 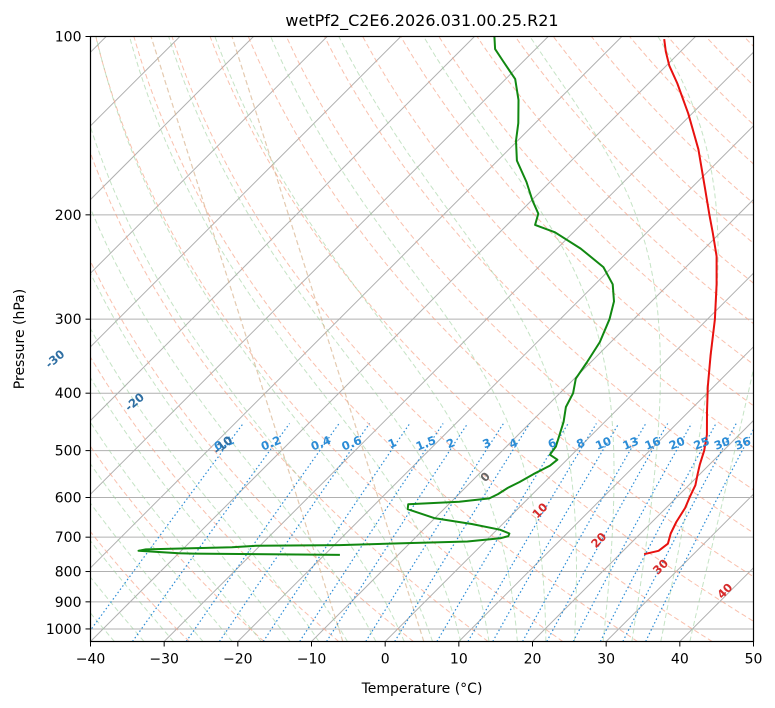 I want to click on y-tick-label: 900, so click(x=68, y=603).